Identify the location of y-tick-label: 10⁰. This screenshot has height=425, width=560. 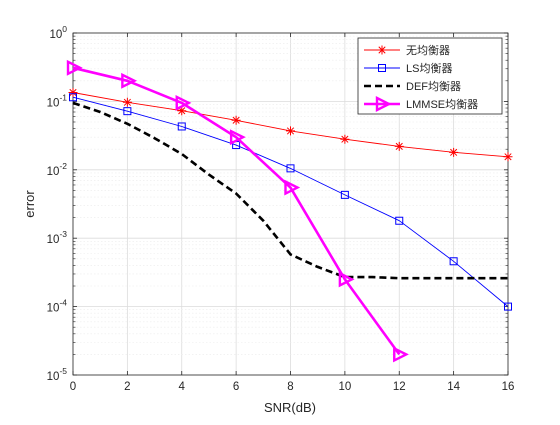
(58, 32).